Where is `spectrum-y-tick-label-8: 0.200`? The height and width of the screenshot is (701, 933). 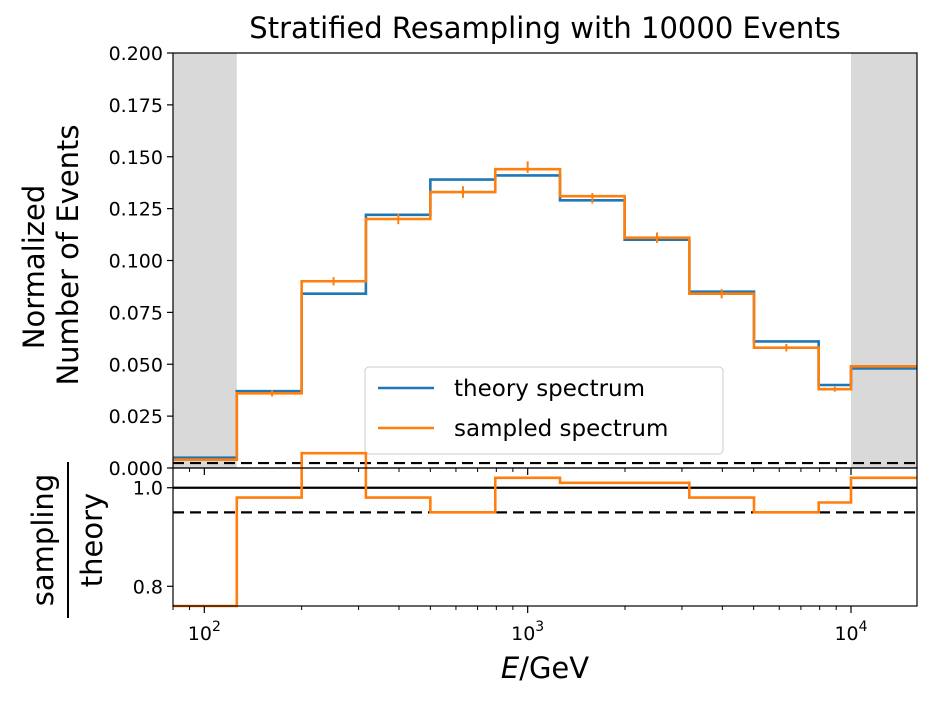
spectrum-y-tick-label-8: 0.200 is located at coordinates (136, 54).